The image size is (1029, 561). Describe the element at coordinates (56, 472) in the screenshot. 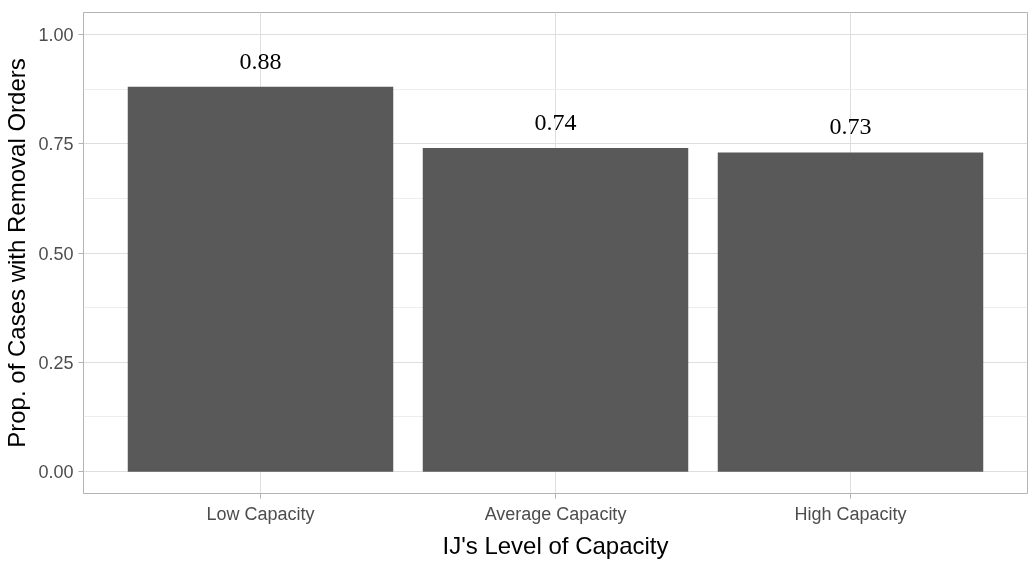

I see `y-tick-label: 0.00` at that location.